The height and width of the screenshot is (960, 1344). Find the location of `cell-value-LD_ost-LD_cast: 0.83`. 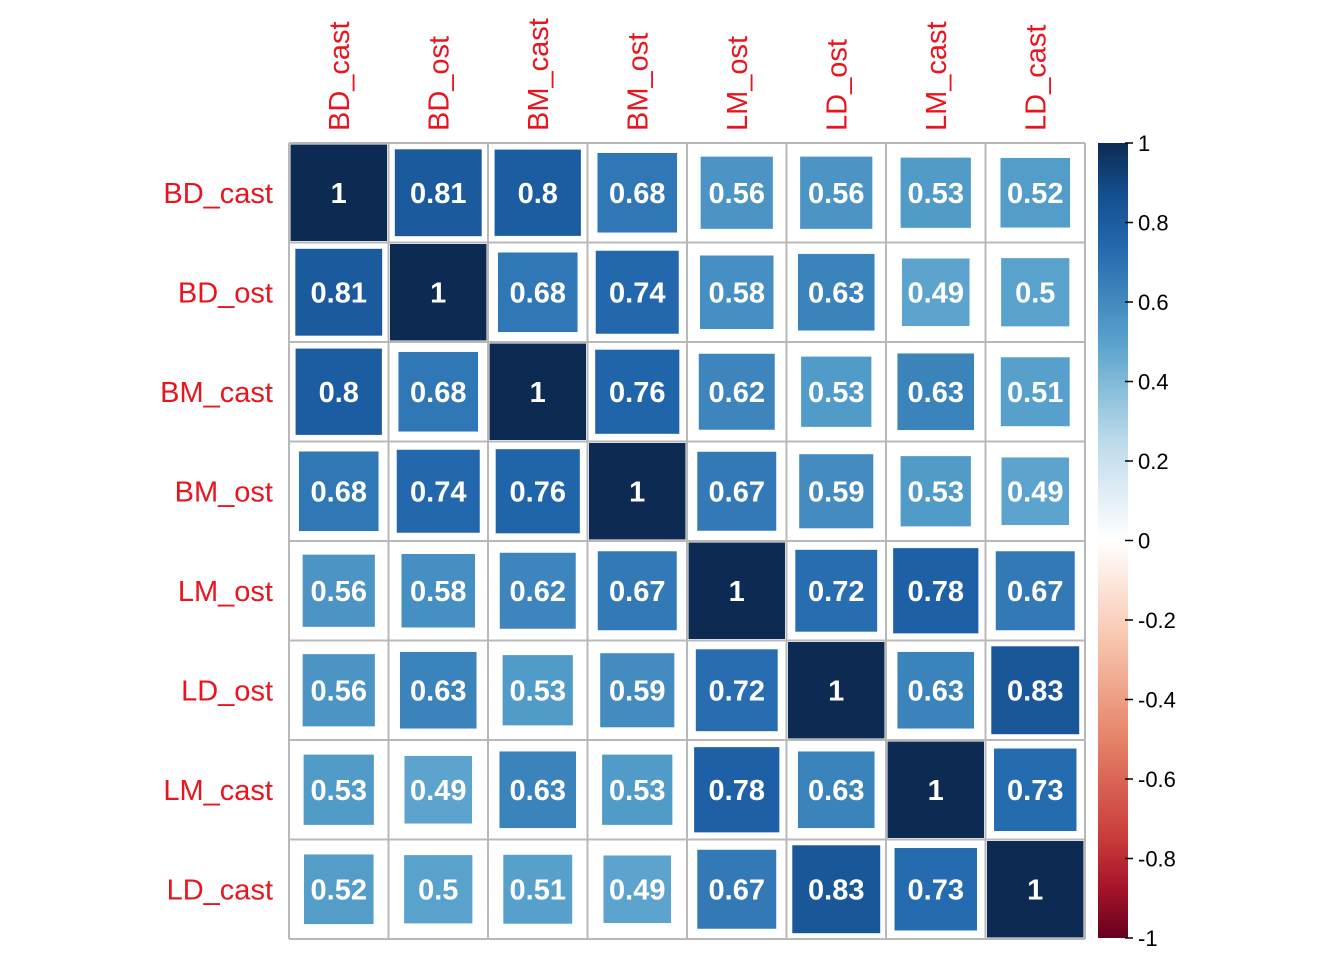

cell-value-LD_ost-LD_cast: 0.83 is located at coordinates (1035, 691).